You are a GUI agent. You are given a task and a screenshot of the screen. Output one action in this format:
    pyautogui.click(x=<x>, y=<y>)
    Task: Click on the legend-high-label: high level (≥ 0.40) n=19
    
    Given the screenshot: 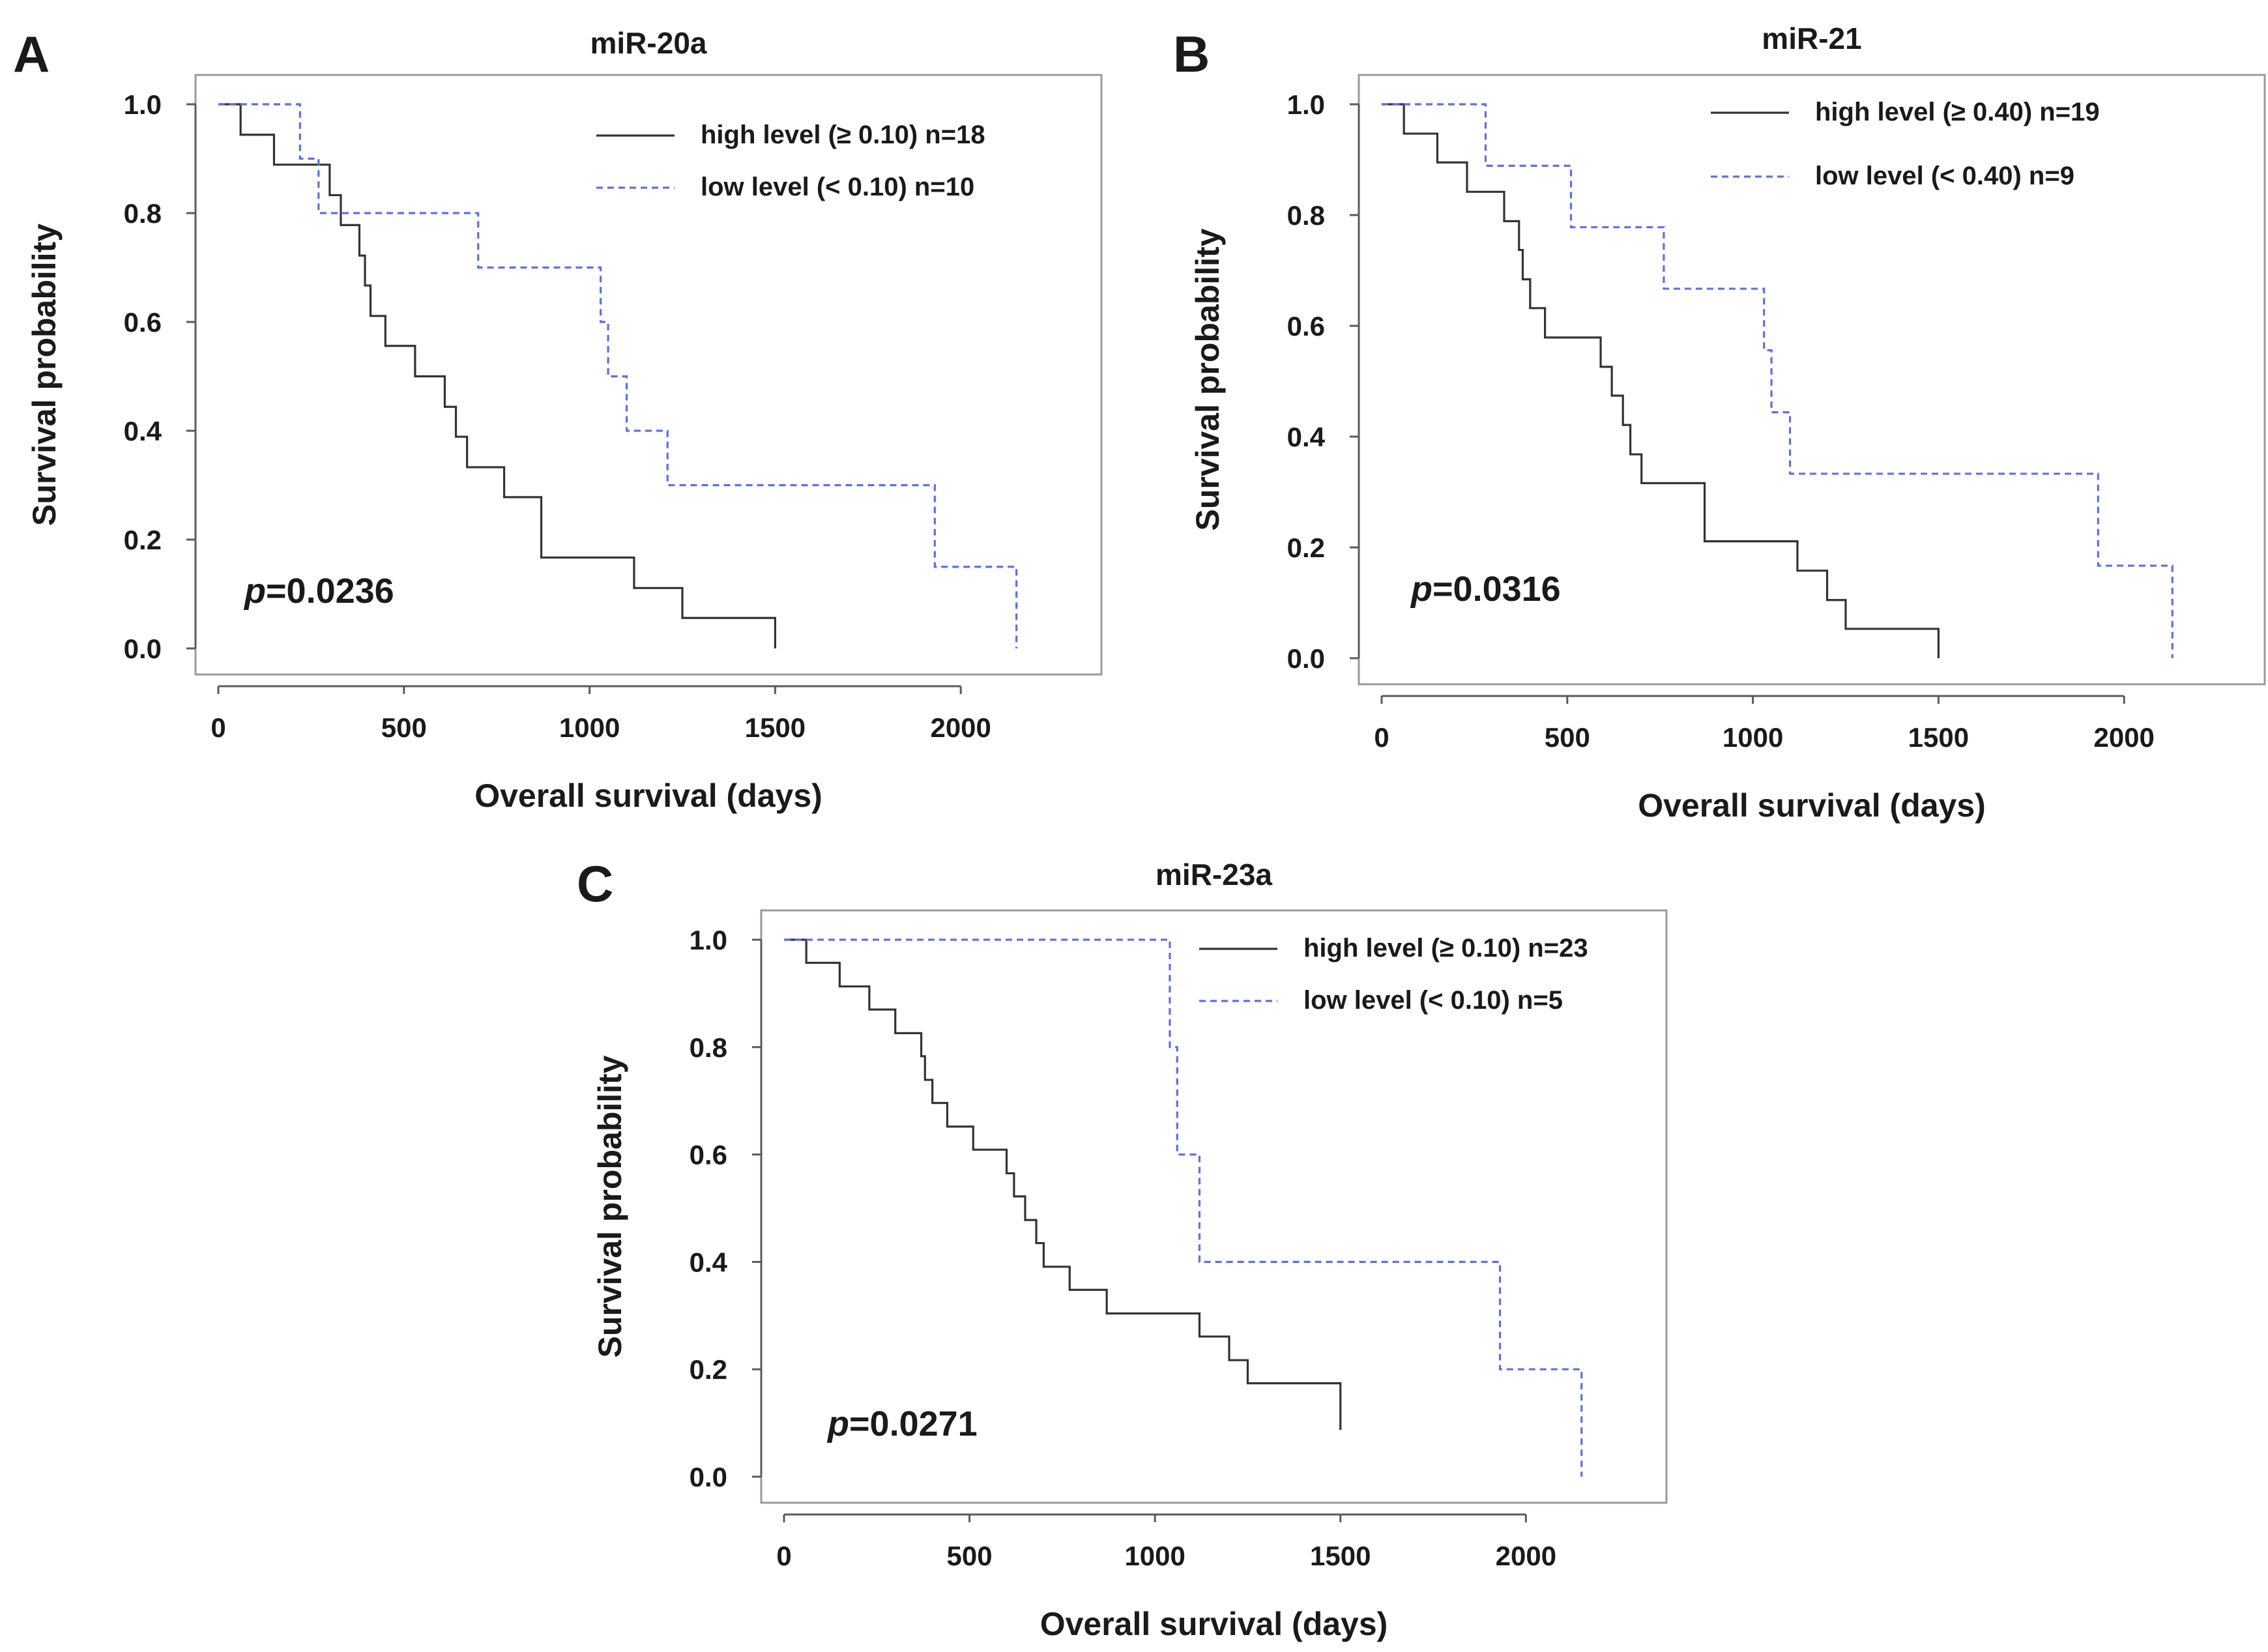 What is the action you would take?
    pyautogui.click(x=1957, y=112)
    